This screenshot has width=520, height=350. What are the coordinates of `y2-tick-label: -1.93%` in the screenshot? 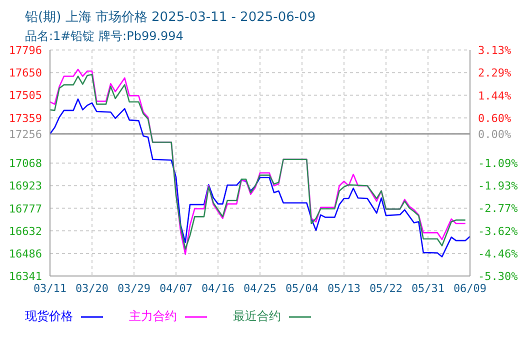 It's located at (498, 186).